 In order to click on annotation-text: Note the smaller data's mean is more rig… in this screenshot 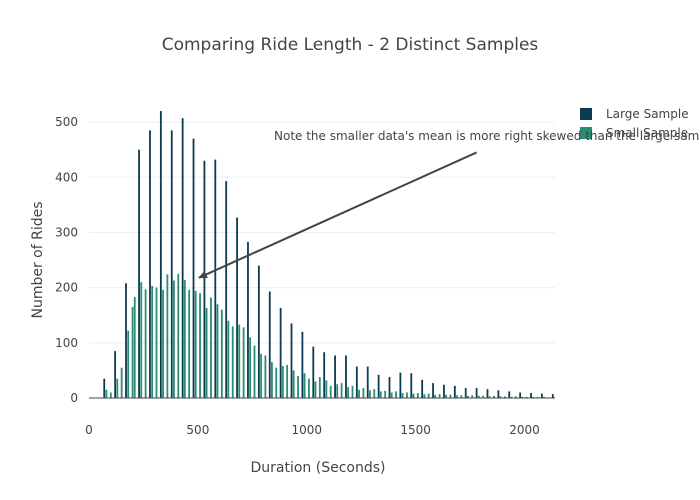, I will do `click(487, 136)`.